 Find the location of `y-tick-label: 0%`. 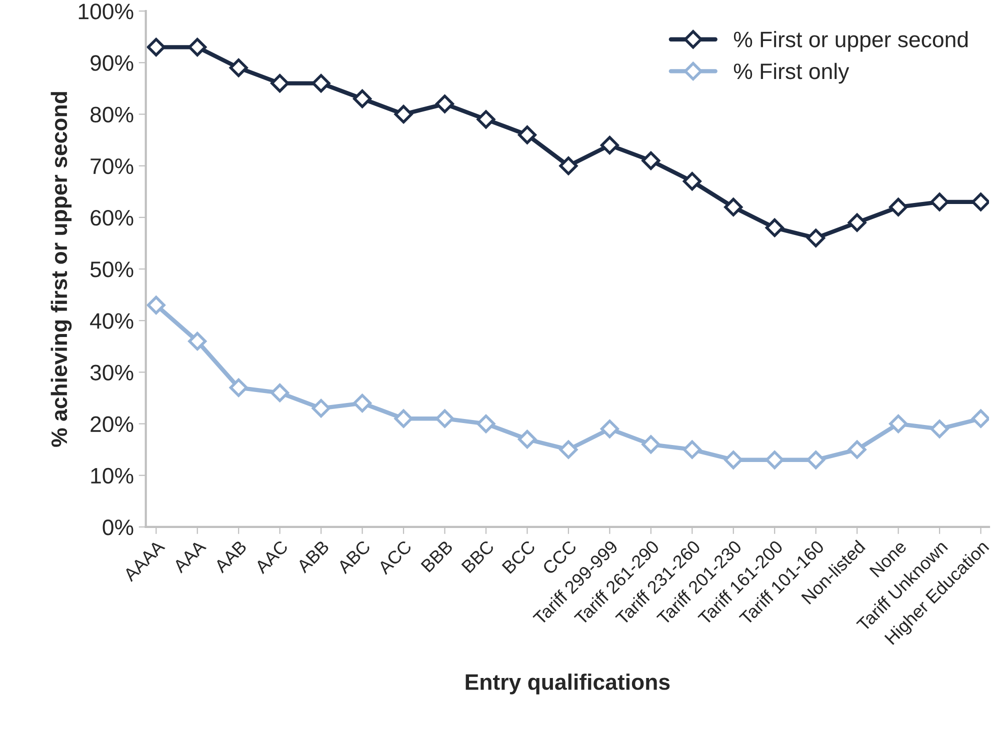

y-tick-label: 0% is located at coordinates (118, 527).